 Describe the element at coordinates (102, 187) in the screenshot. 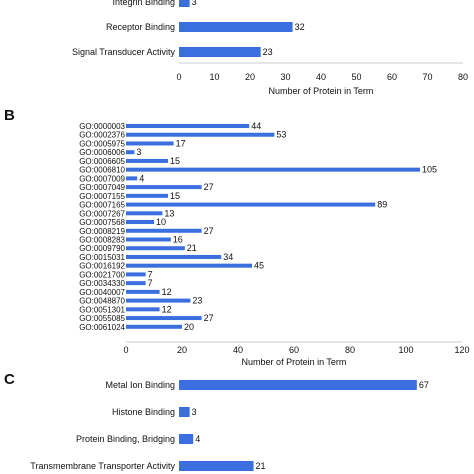

I see `panel-b-category-label: GO:0007049` at that location.